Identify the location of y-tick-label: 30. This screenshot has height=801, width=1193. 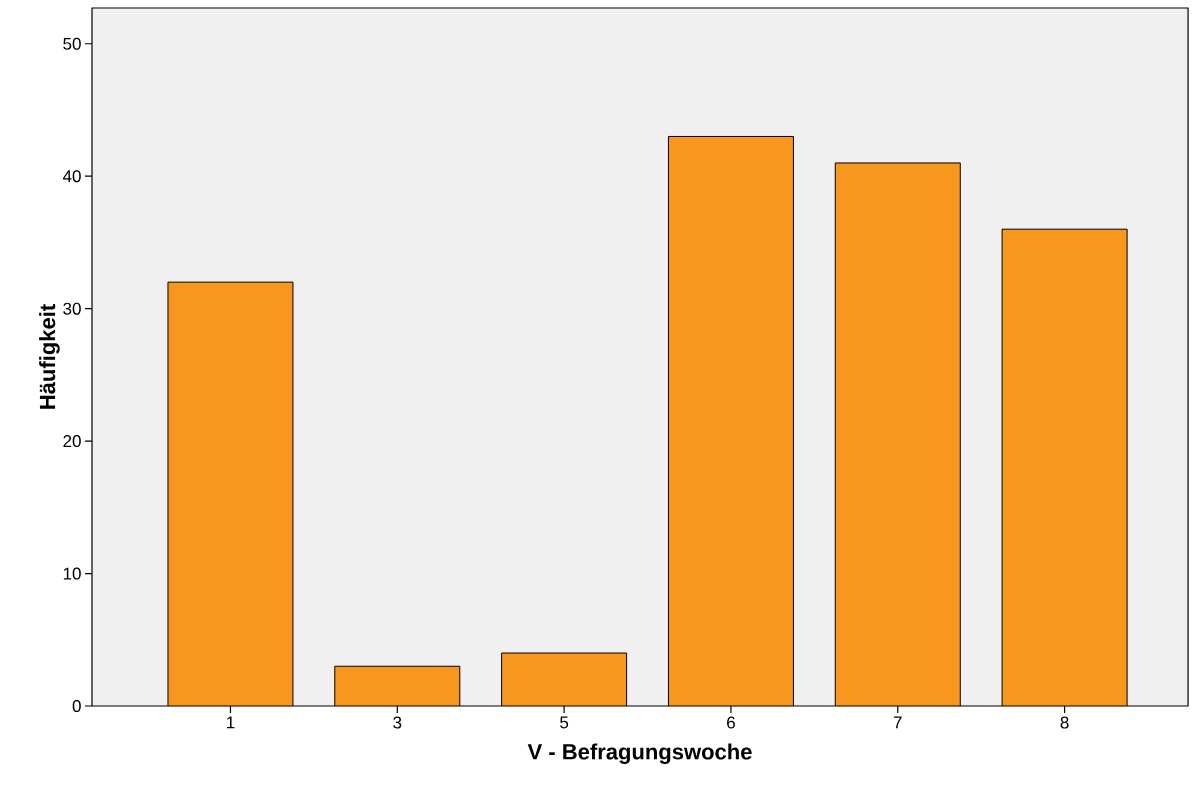
(72, 308).